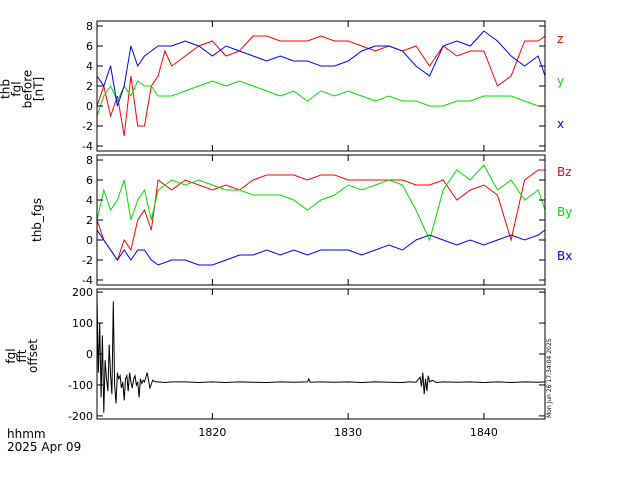  Describe the element at coordinates (26, 434) in the screenshot. I see `time-format-label: hhmm` at that location.